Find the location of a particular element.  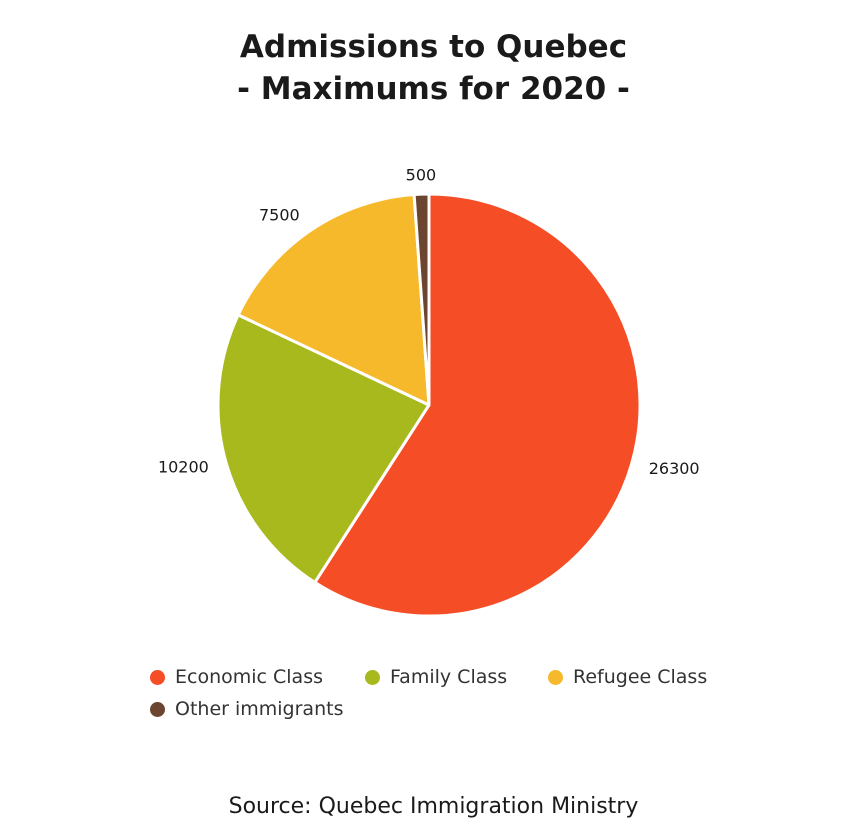

chart-title-line-1: Admissions to Quebec is located at coordinates (433, 47).